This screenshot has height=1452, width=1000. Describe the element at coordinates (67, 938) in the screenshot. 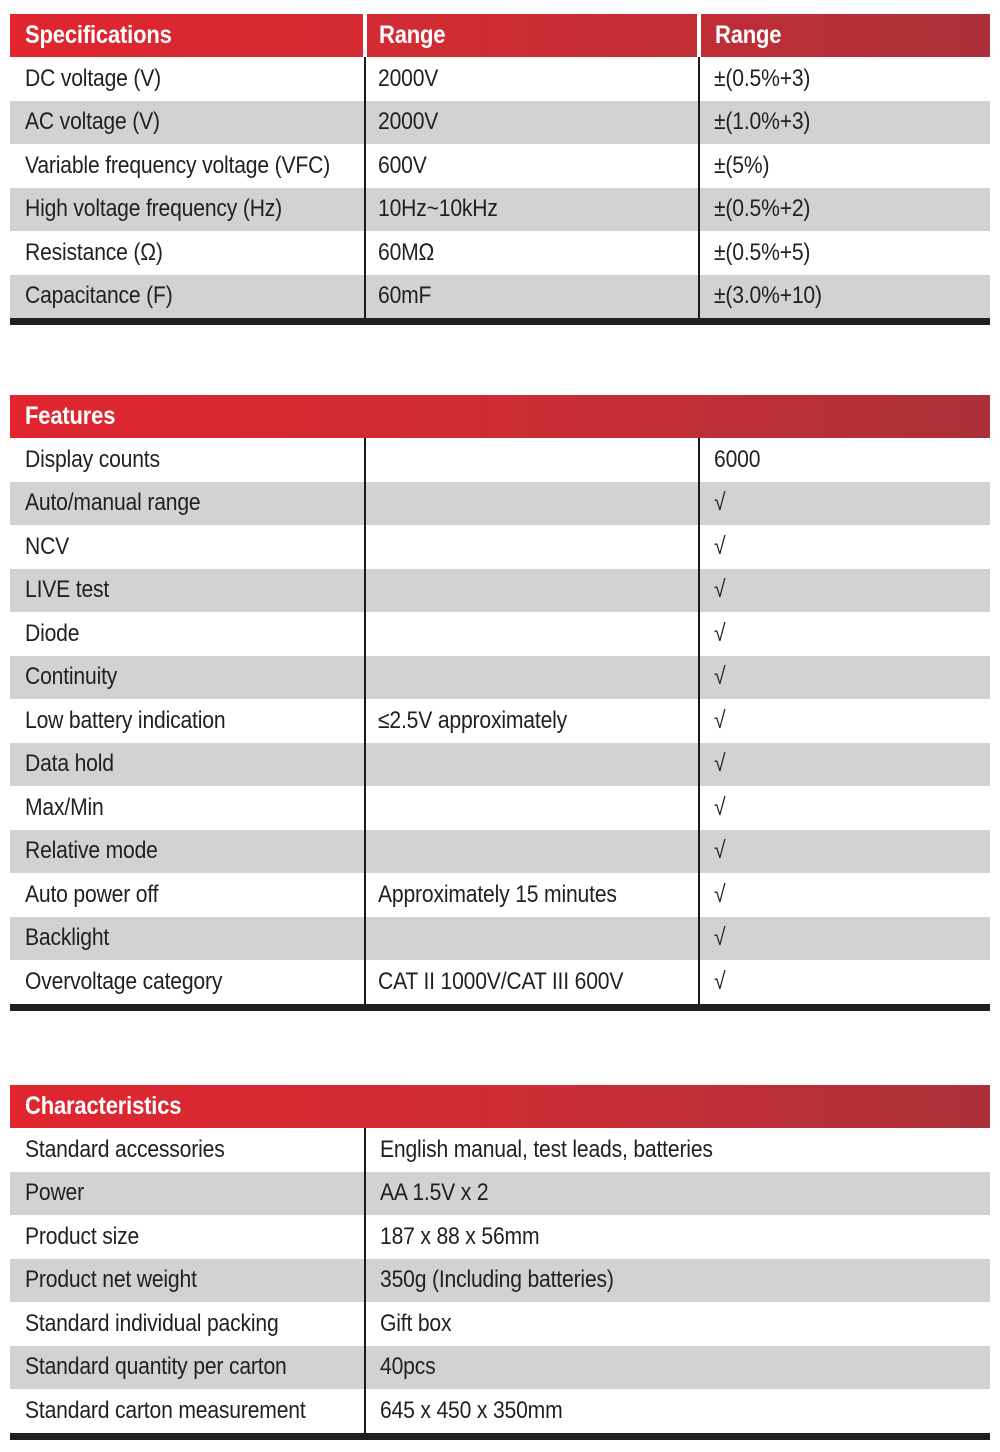

I see `cell-text: Backlight` at that location.